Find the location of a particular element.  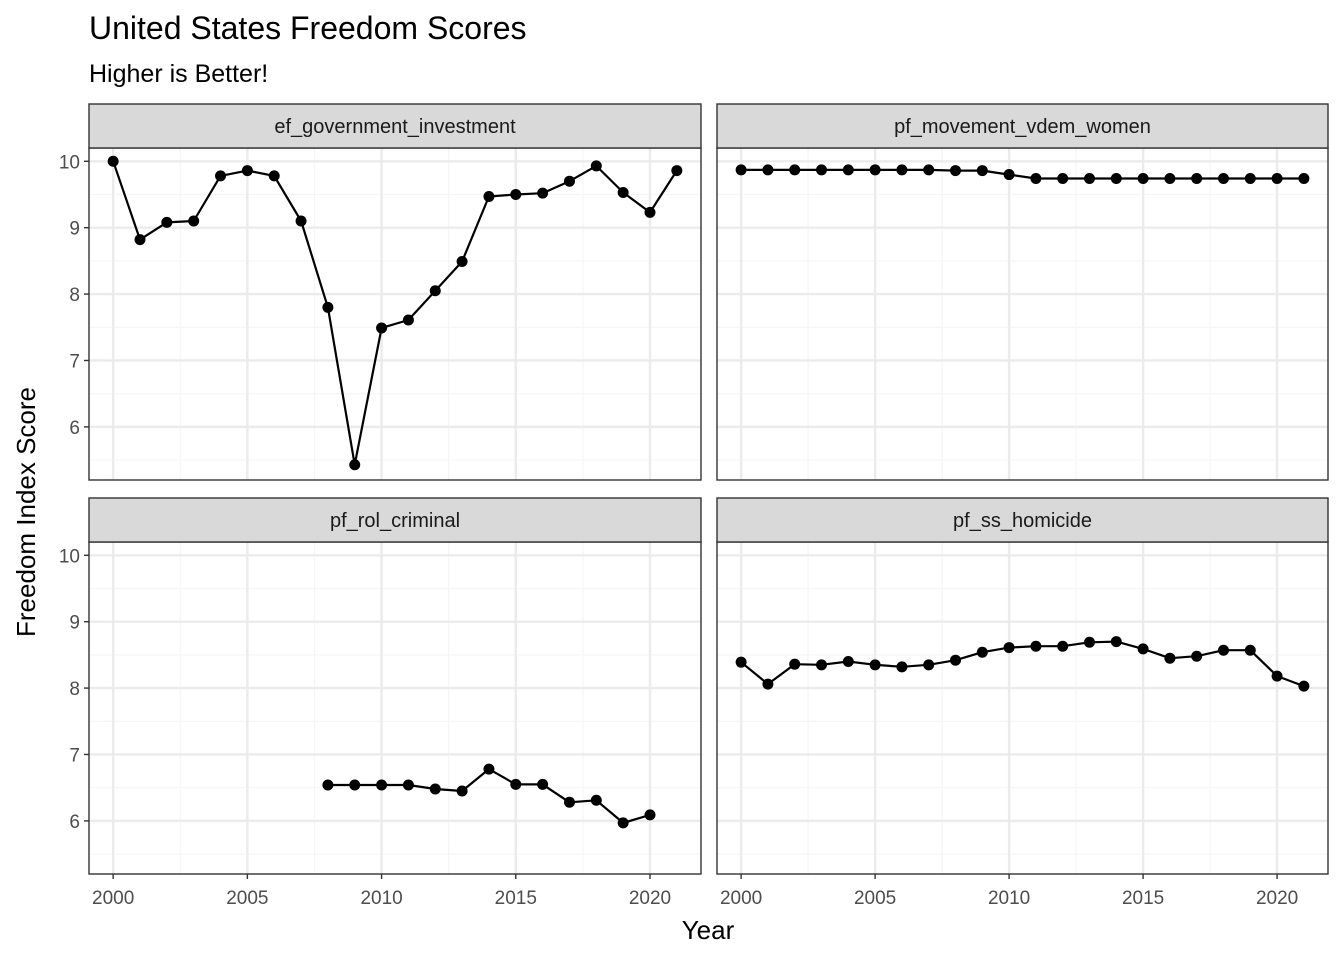

x-axis-title: Year is located at coordinates (708, 930).